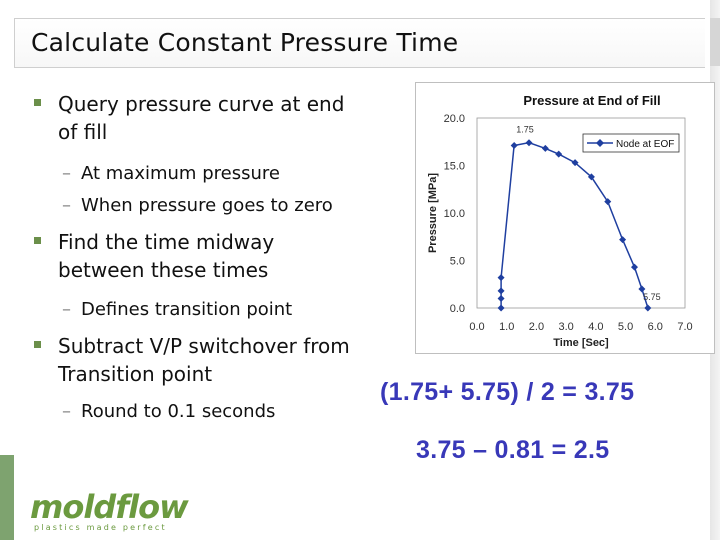 This screenshot has height=540, width=720. I want to click on title-box: Calculate Constant Pressure Time, so click(359, 43).